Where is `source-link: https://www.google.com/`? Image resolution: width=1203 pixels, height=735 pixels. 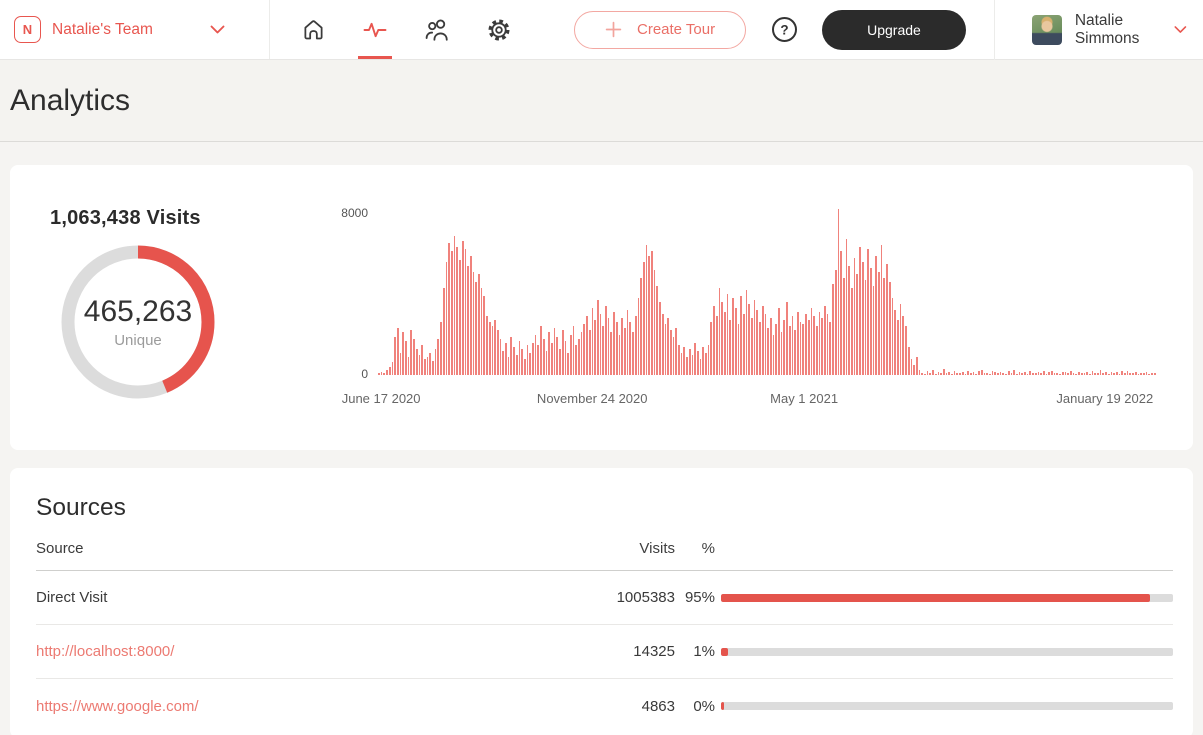
source-link: https://www.google.com/ is located at coordinates (117, 706).